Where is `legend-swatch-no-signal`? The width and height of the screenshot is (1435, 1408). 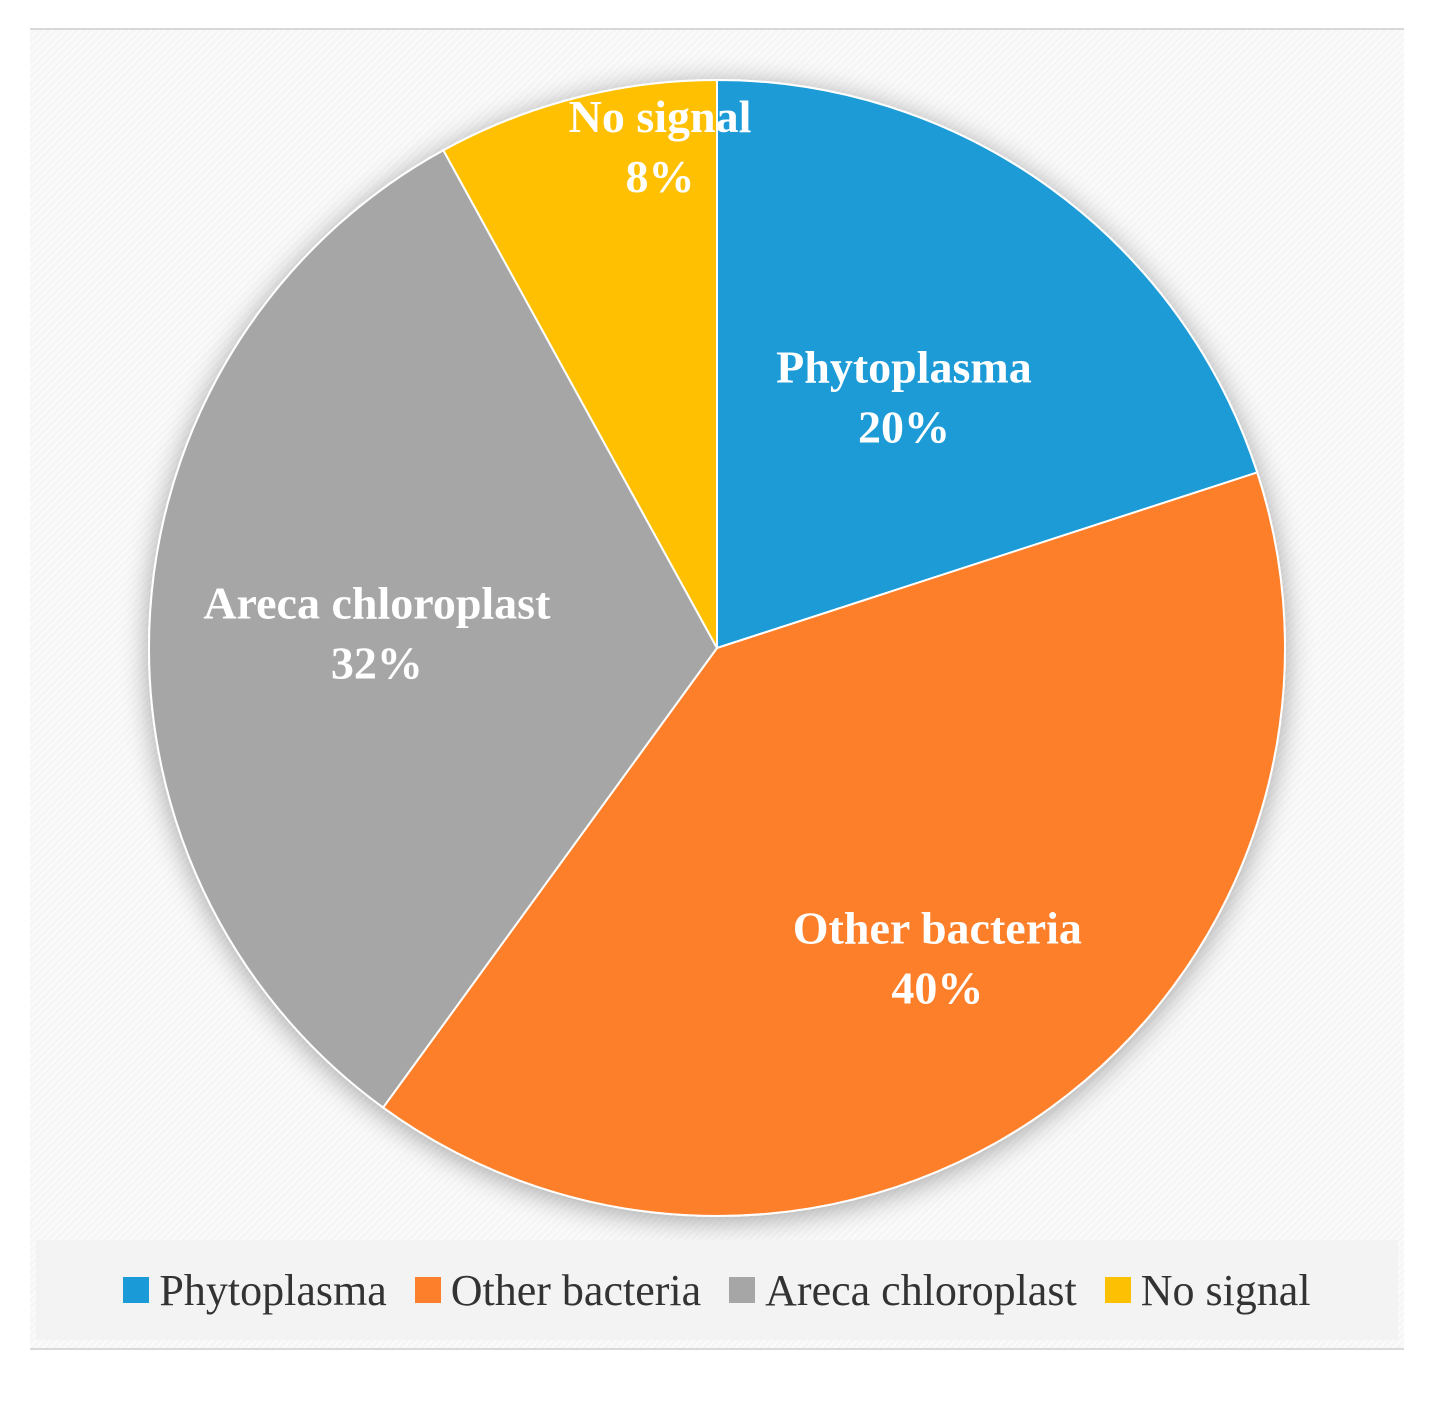
legend-swatch-no-signal is located at coordinates (1117, 1290).